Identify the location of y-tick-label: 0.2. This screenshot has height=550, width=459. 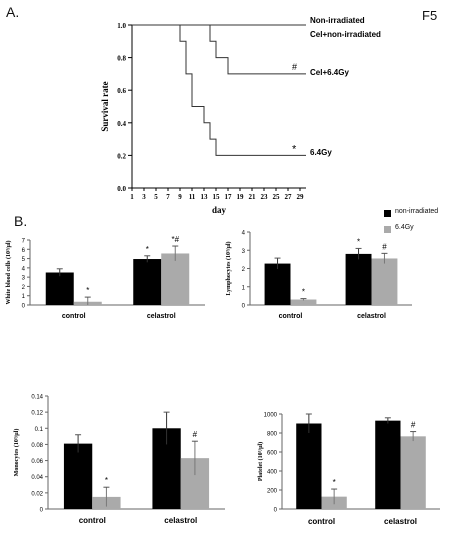
(121, 156).